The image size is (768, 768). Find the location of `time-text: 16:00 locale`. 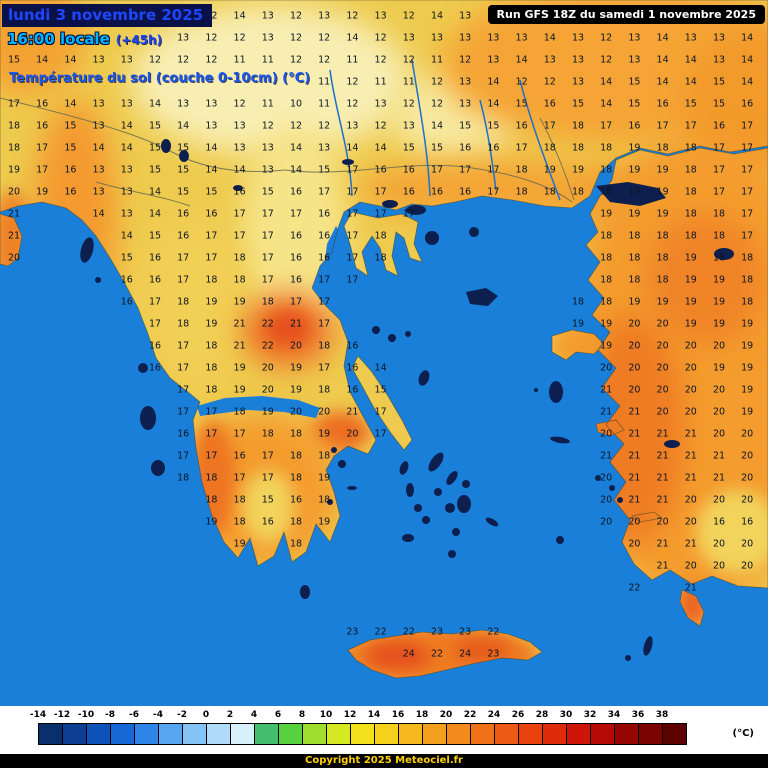

time-text: 16:00 locale is located at coordinates (58, 39).